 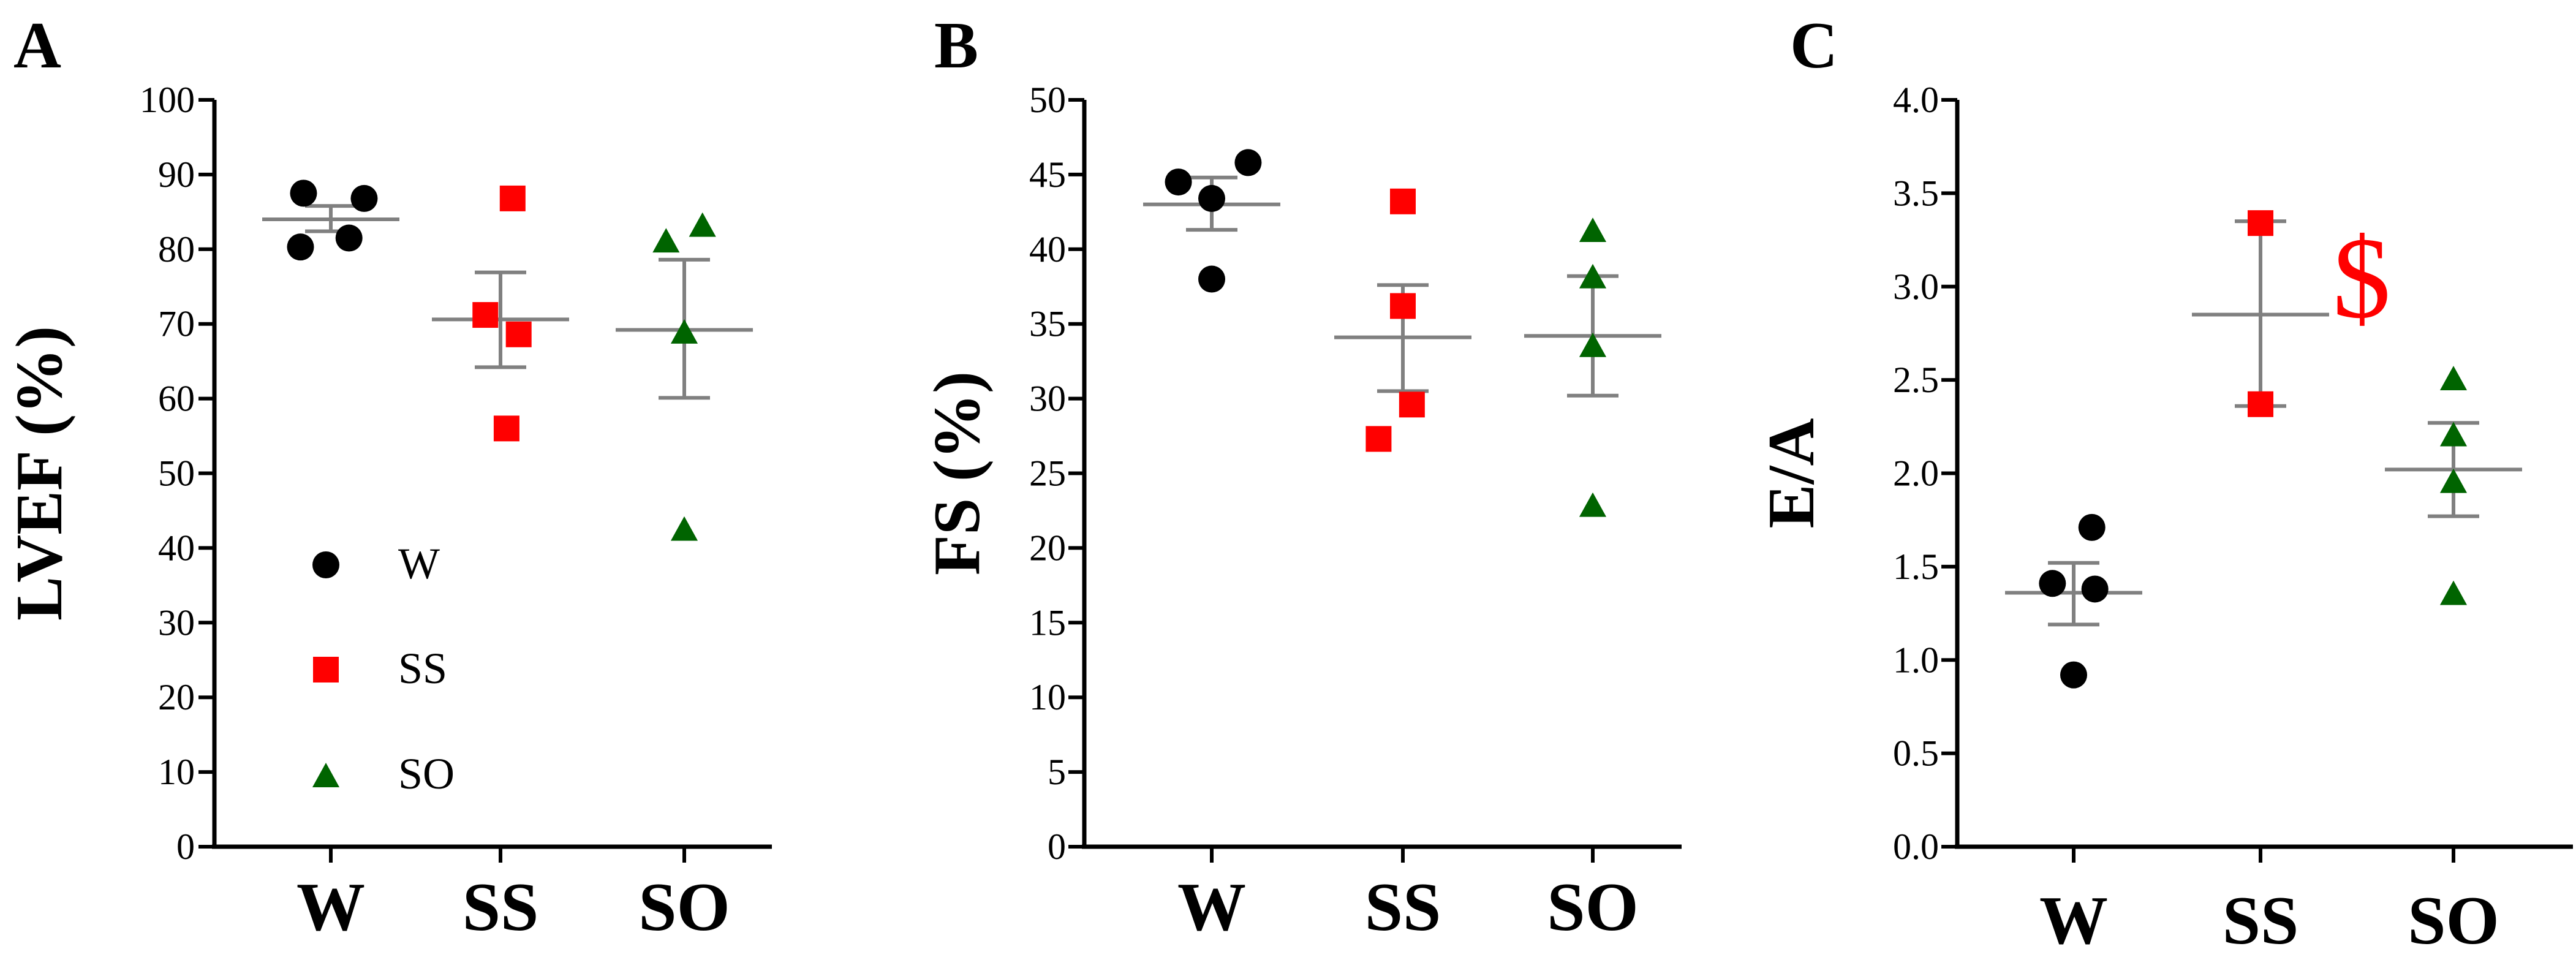 I want to click on y-tick-label: 45, so click(x=1047, y=174).